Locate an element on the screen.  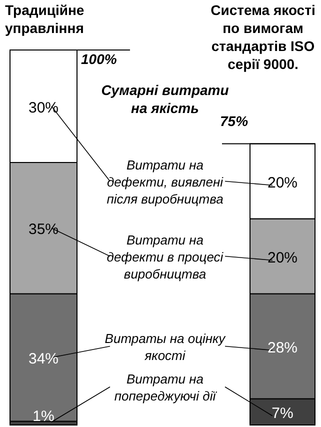
total-label: 100% is located at coordinates (99, 59).